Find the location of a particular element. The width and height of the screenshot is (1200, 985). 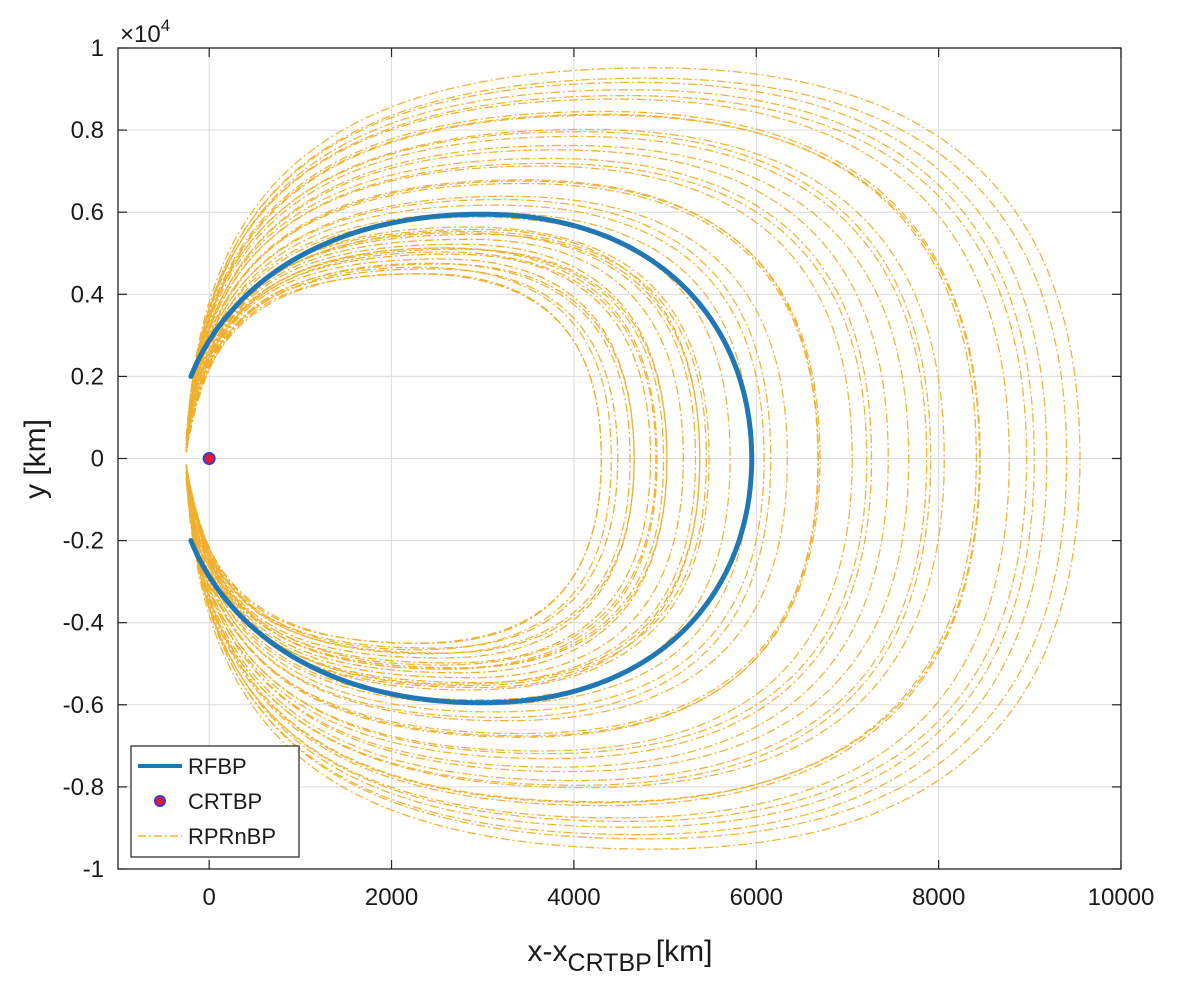

y-tick-label: -0.6 is located at coordinates (83, 705).